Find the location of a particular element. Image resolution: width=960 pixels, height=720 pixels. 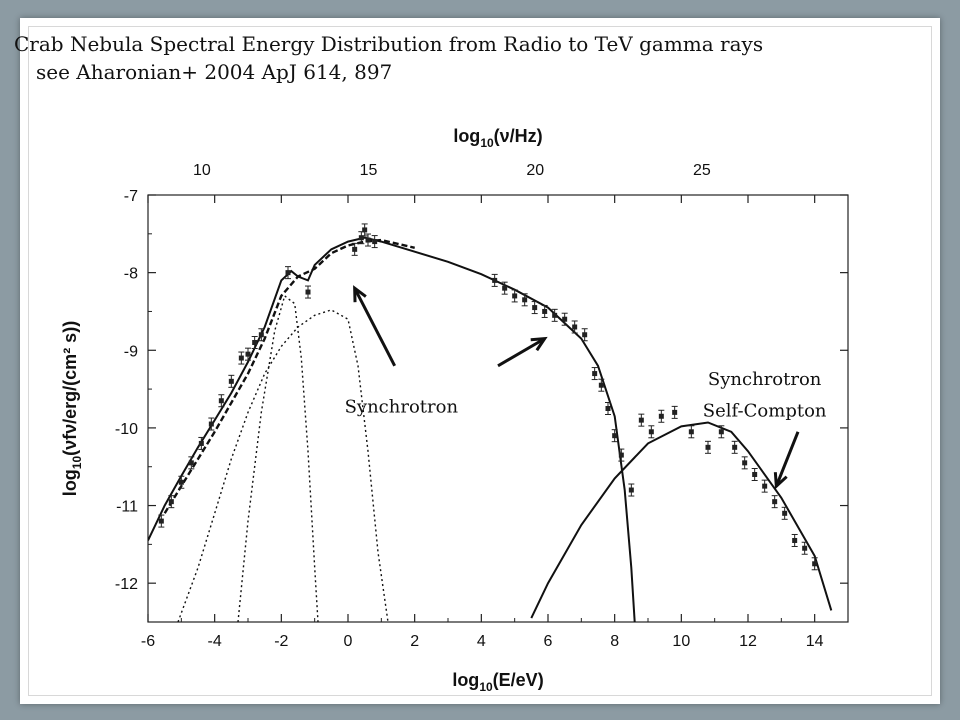

x-tick-label: 2 is located at coordinates (414, 641).